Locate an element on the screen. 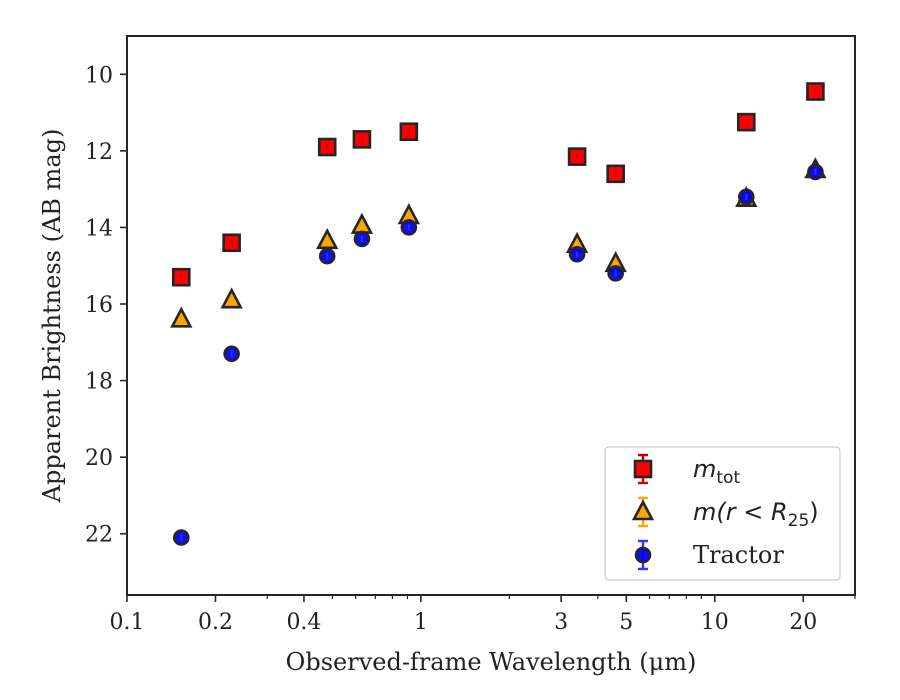 Image resolution: width=900 pixels, height=700 pixels. legend-circle-marker is located at coordinates (643, 555).